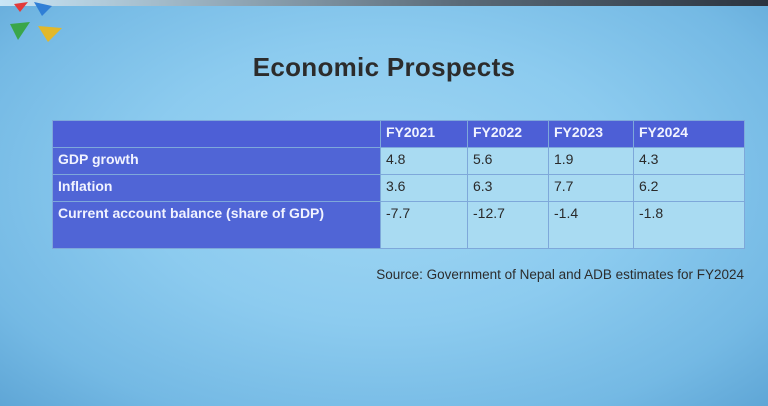 The height and width of the screenshot is (406, 768). Describe the element at coordinates (591, 134) in the screenshot. I see `column-header-fy2023: FY2023` at that location.